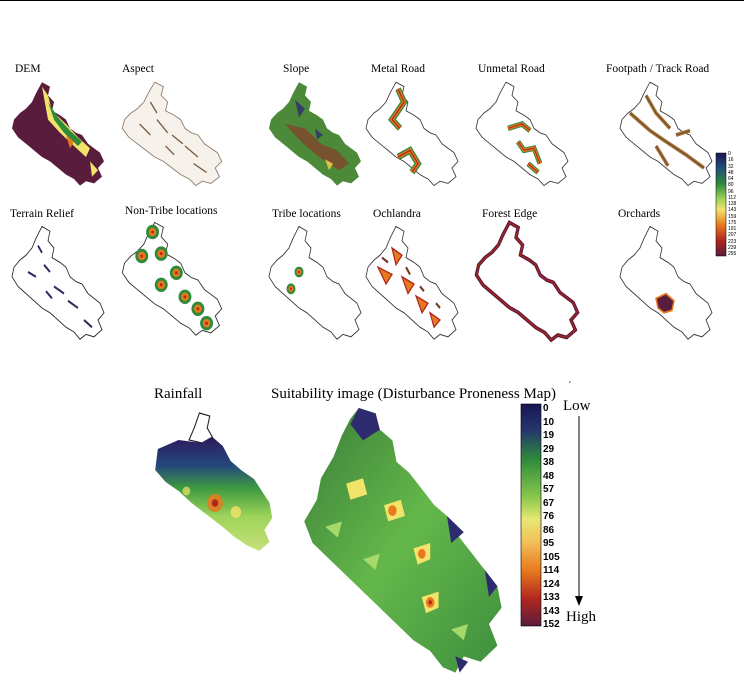 The height and width of the screenshot is (686, 744). I want to click on unmetal-road-map, so click(522, 135).